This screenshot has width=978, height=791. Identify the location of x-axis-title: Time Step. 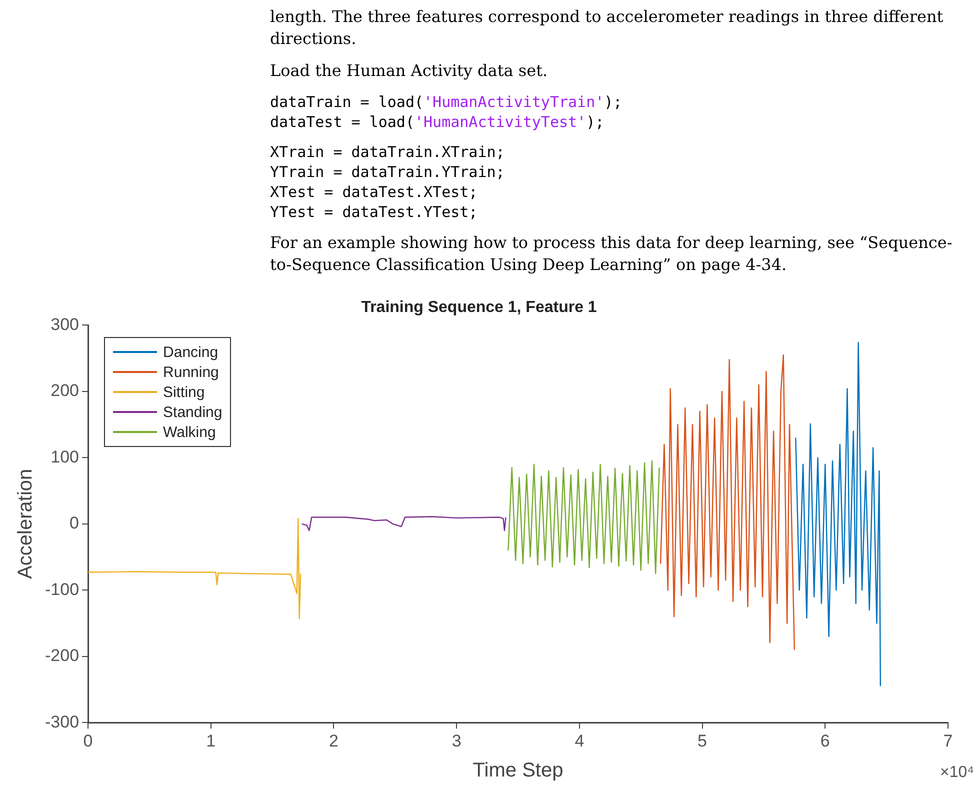
(518, 771).